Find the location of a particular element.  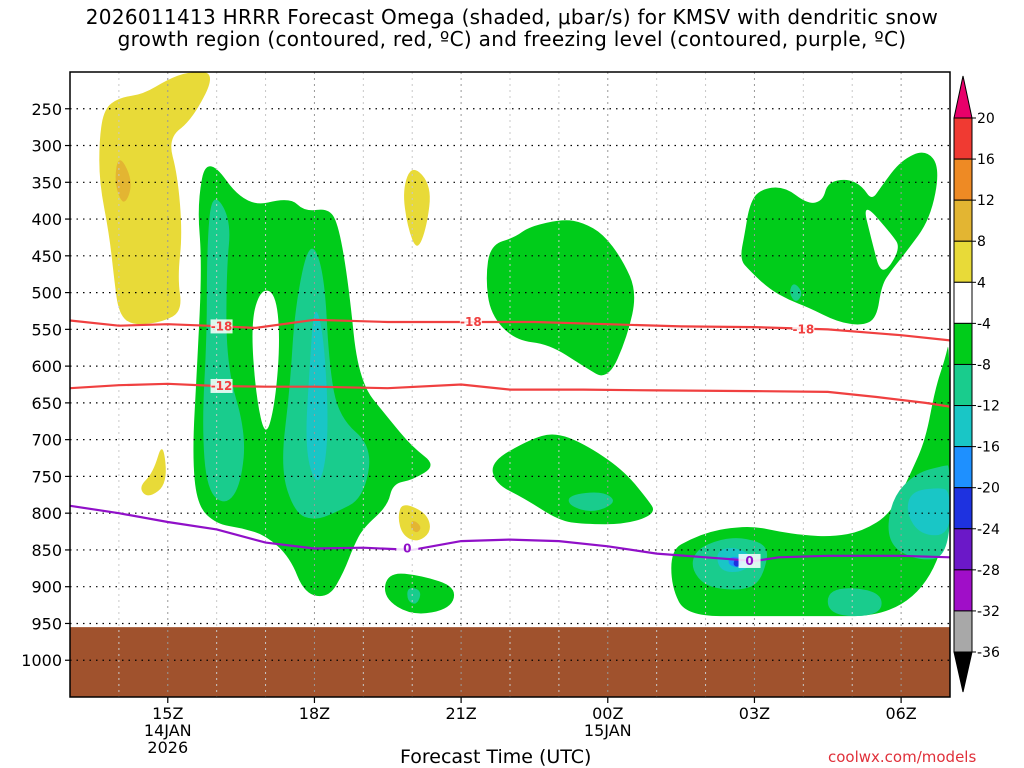

descent-low-small-core is located at coordinates (414, 596).